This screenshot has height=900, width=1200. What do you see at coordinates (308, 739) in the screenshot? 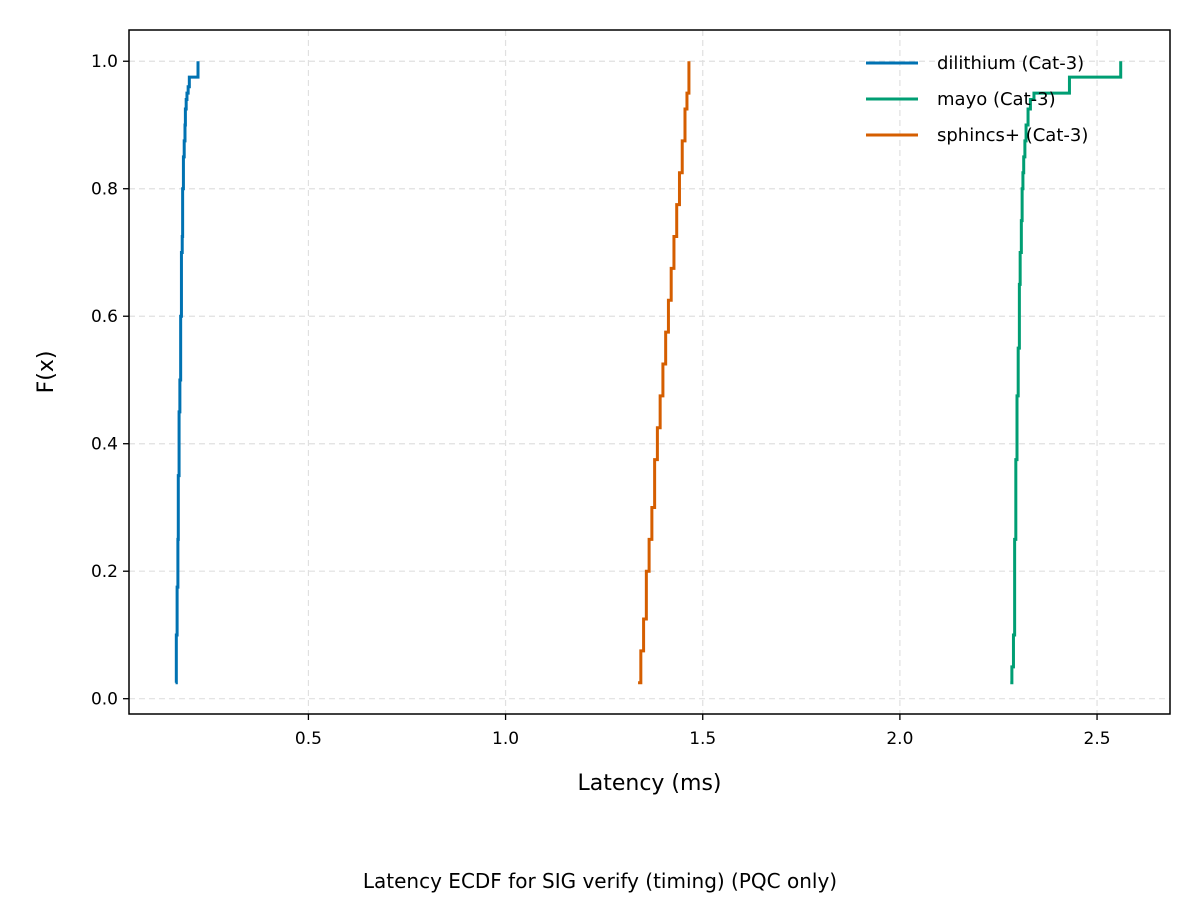
I see `x-tick-label: 0.5` at bounding box center [308, 739].